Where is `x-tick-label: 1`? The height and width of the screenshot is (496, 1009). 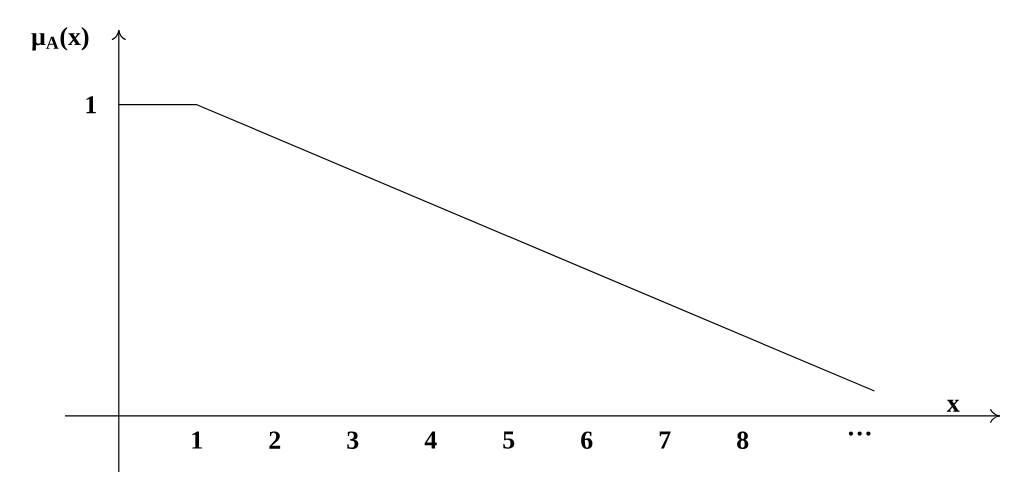 x-tick-label: 1 is located at coordinates (197, 440).